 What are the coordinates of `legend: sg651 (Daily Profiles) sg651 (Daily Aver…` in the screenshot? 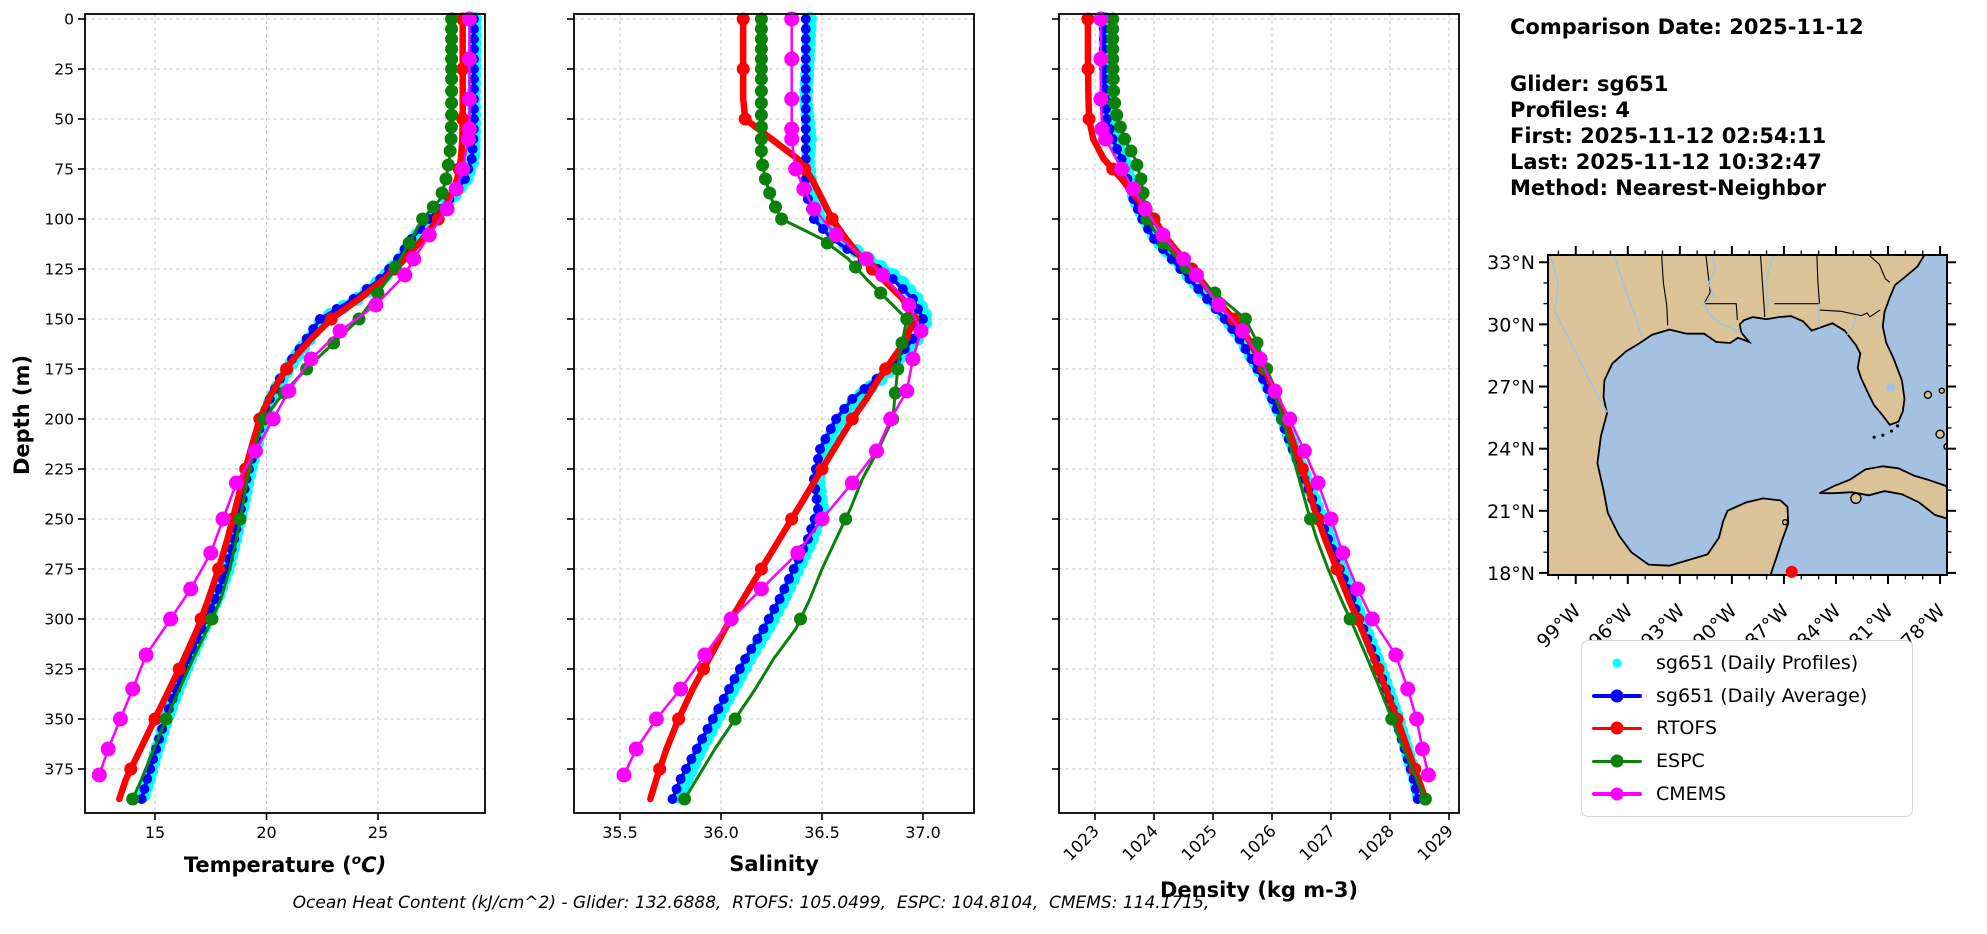 It's located at (1747, 728).